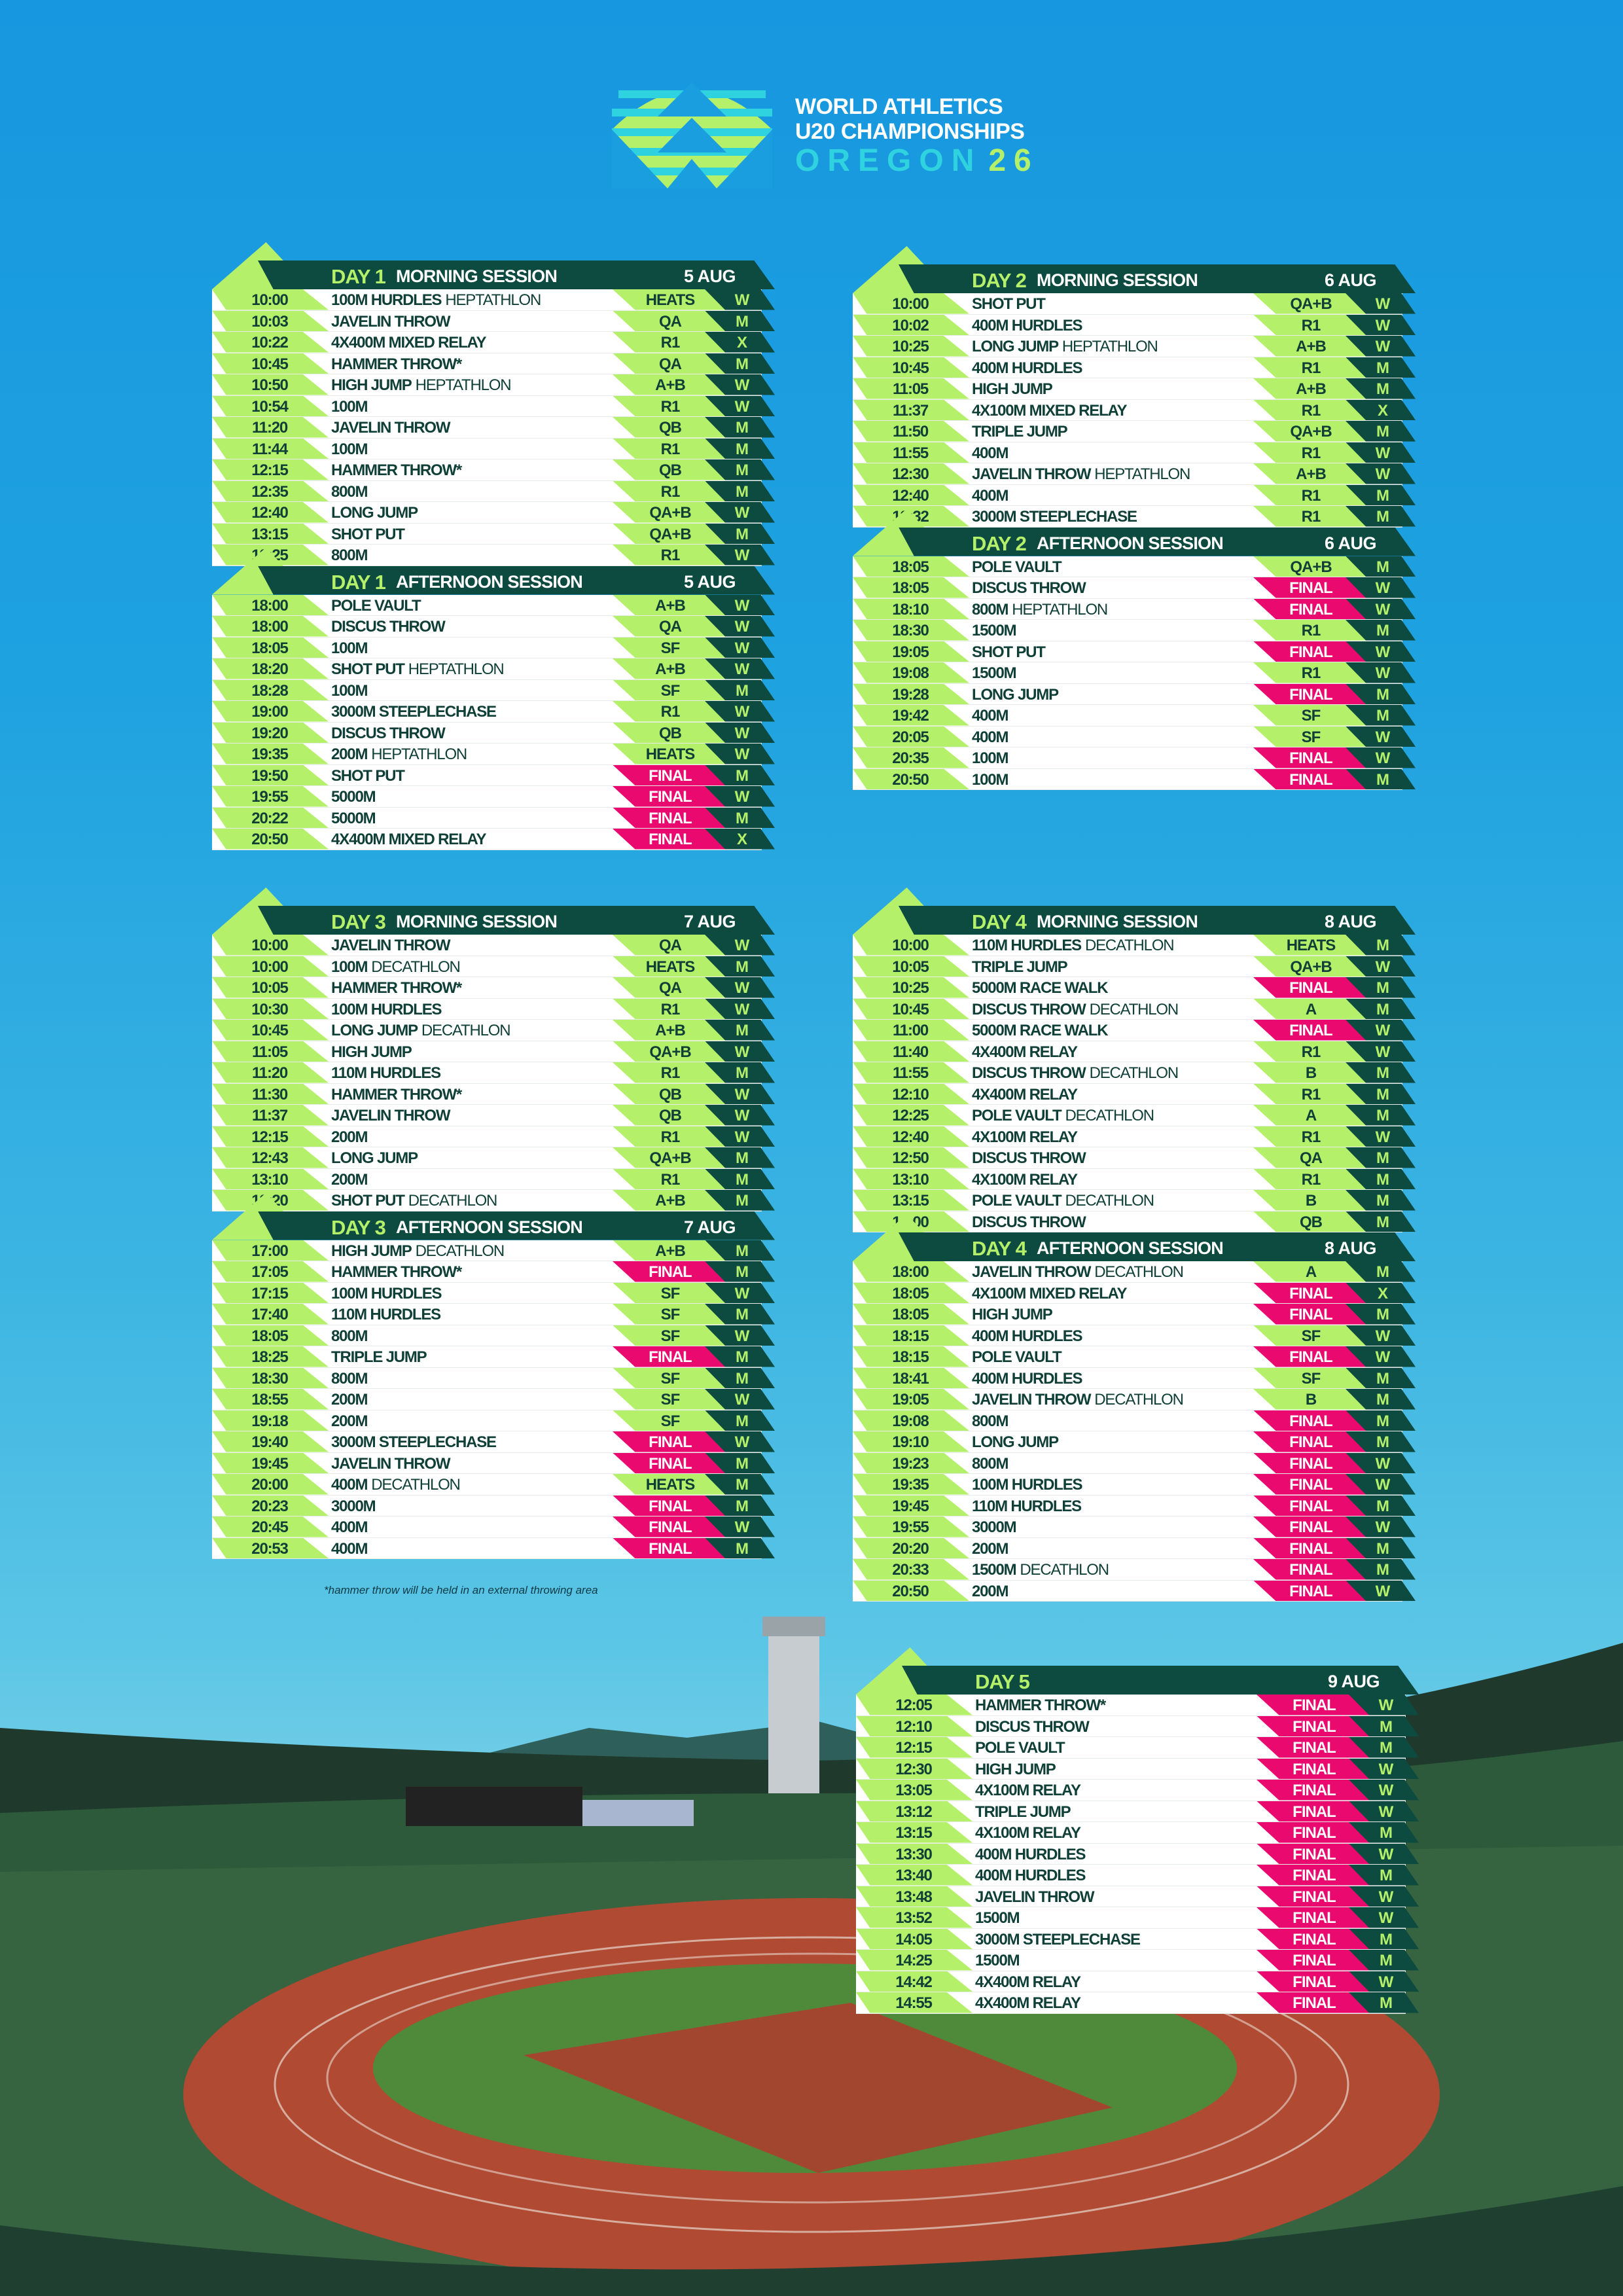 Image resolution: width=1623 pixels, height=2296 pixels. What do you see at coordinates (270, 1030) in the screenshot?
I see `event-time: 10:45` at bounding box center [270, 1030].